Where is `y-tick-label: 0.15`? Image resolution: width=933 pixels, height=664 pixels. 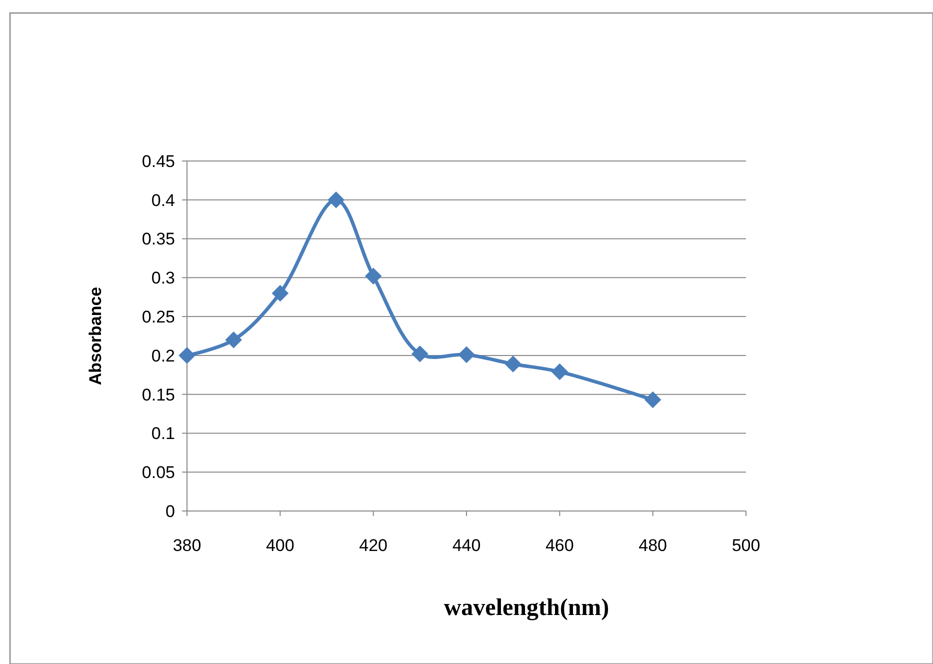
y-tick-label: 0.15 is located at coordinates (158, 394).